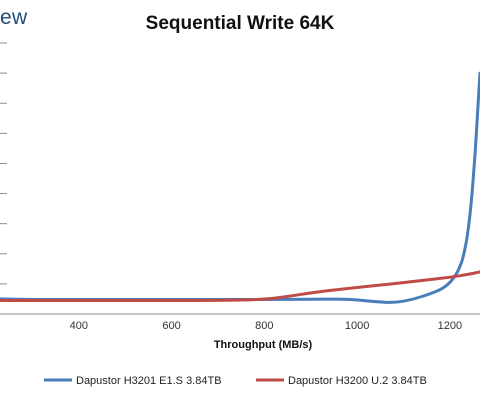 Image resolution: width=480 pixels, height=401 pixels. I want to click on x-tick-labels: 400 600 800 1000 1200, so click(266, 326).